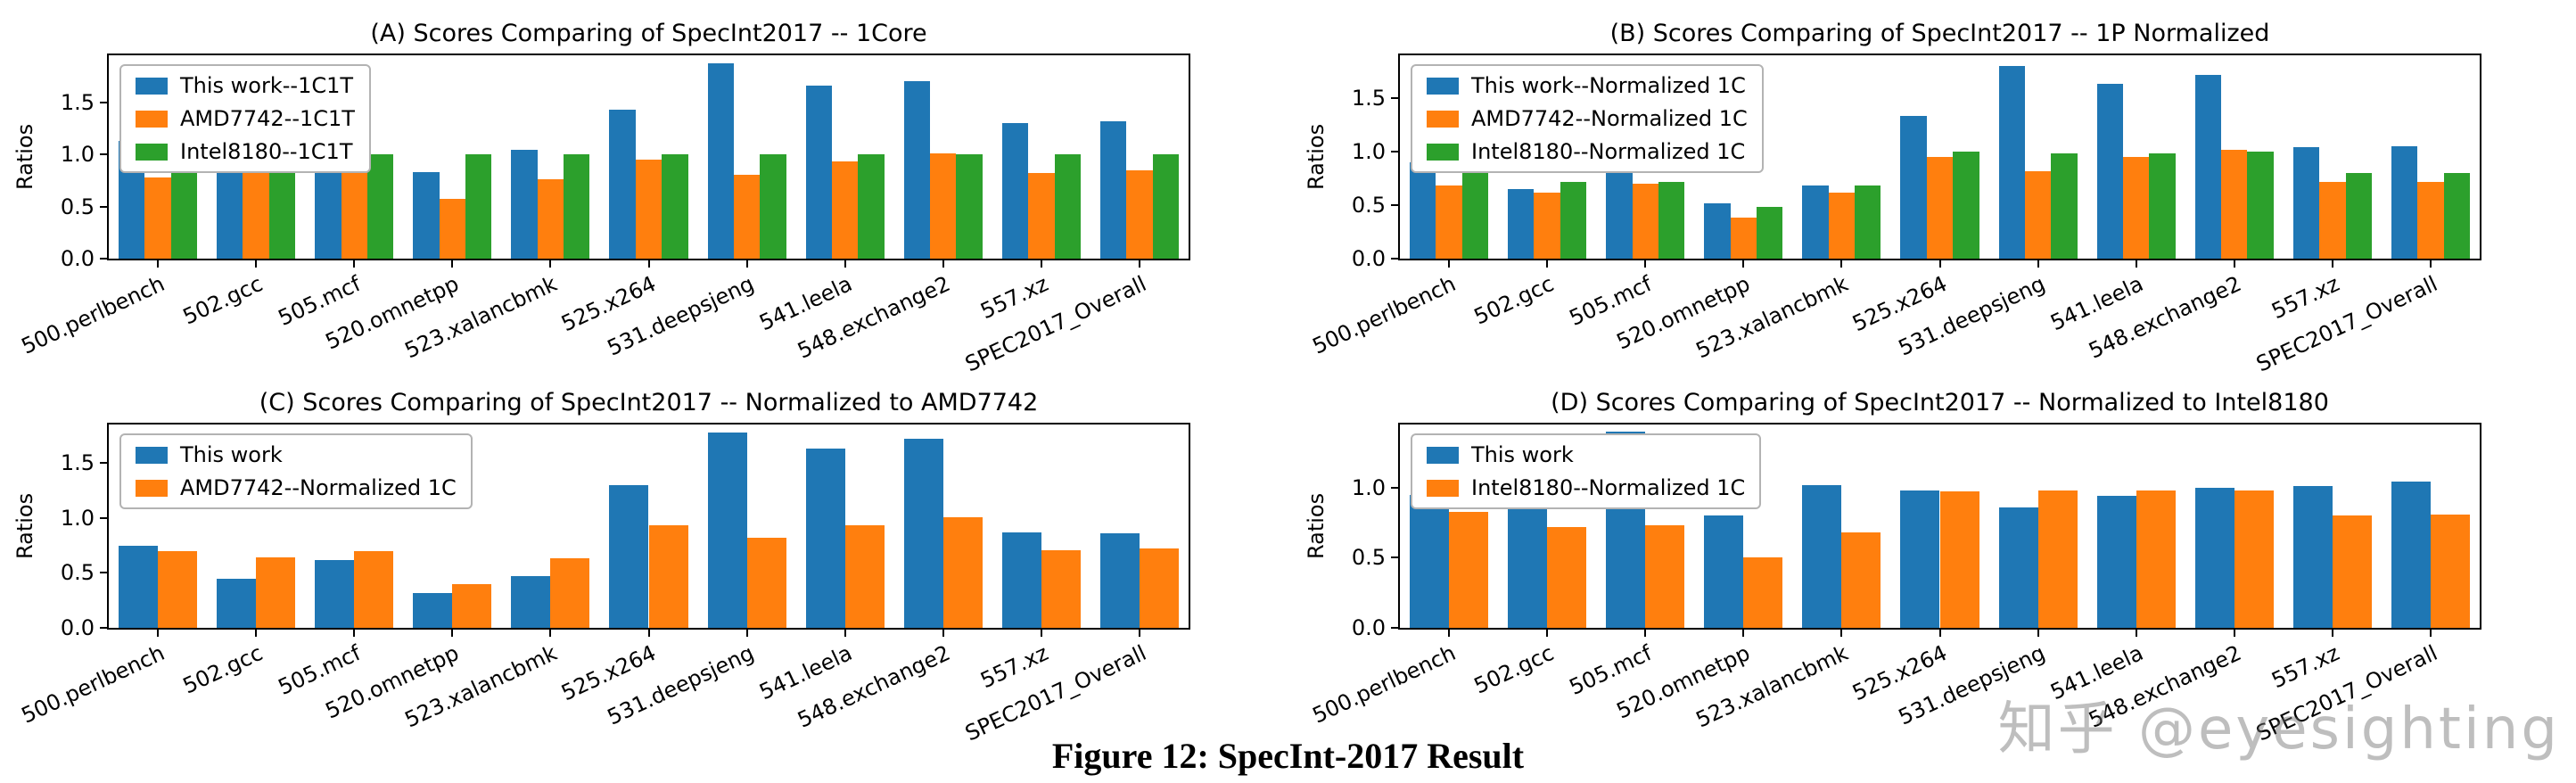 The image size is (2576, 783). I want to click on legend-label: Intel8180--Normalized 1C, so click(1608, 151).